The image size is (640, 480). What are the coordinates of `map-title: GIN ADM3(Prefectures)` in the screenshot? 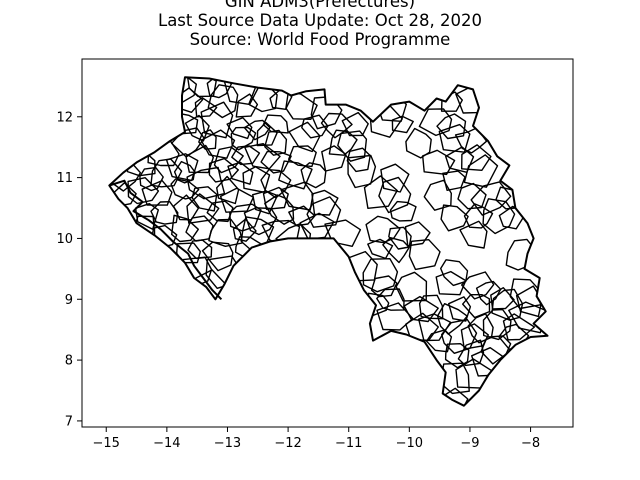 It's located at (320, 5).